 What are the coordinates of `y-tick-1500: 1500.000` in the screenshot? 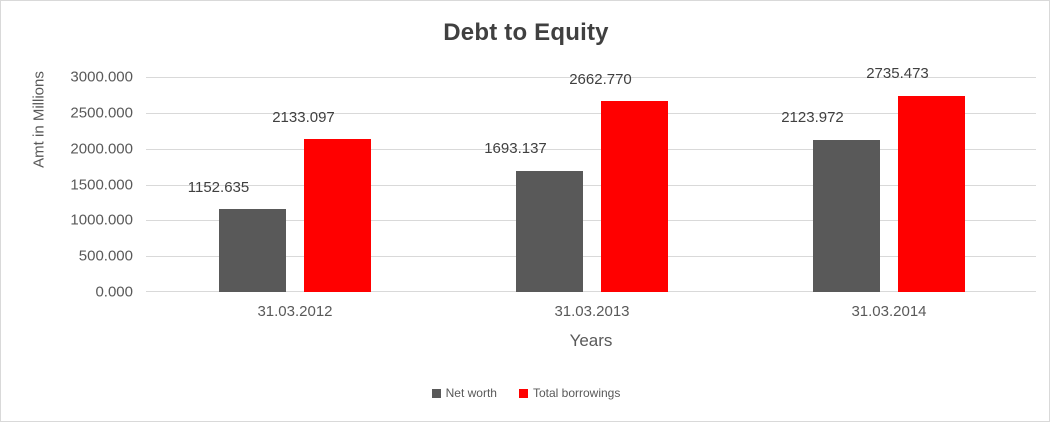 It's located at (101, 184).